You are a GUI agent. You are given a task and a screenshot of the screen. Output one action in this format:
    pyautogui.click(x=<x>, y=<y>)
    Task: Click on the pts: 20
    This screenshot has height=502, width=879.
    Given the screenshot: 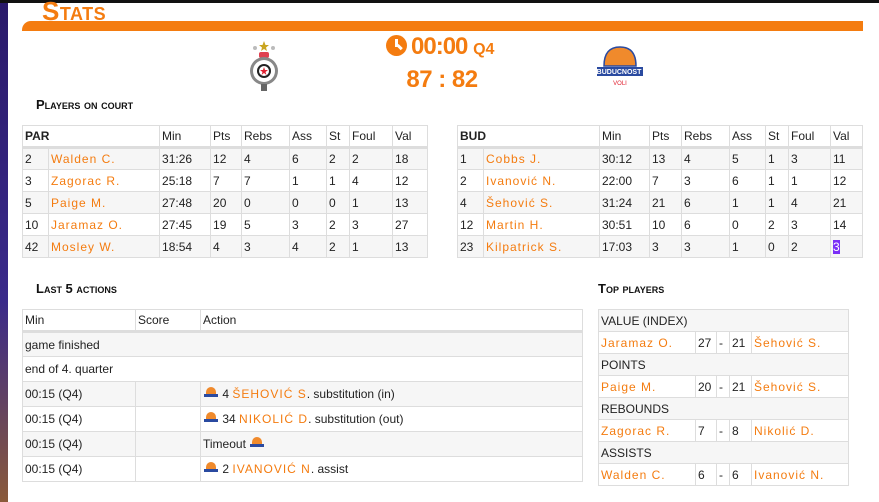 What is the action you would take?
    pyautogui.click(x=226, y=202)
    